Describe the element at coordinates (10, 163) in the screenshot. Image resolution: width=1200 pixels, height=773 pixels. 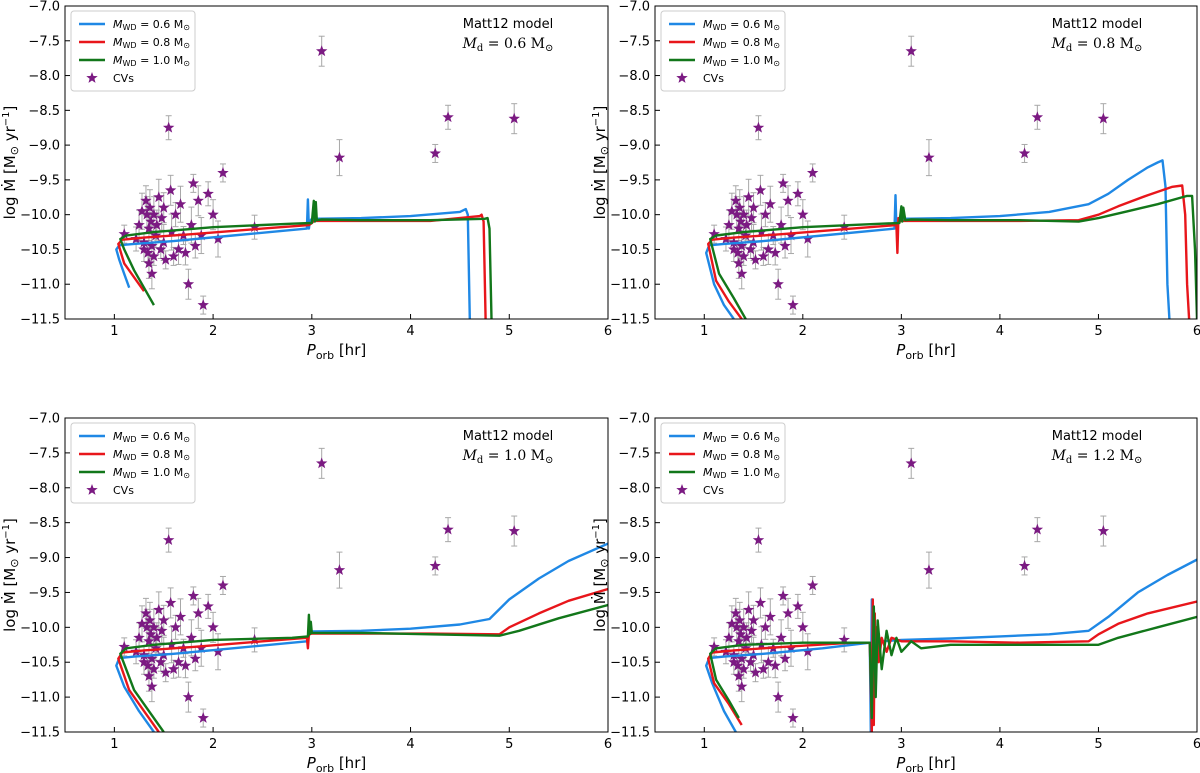
I see `y-axis-label: log Ṁ [M⊙ yr−1]` at that location.